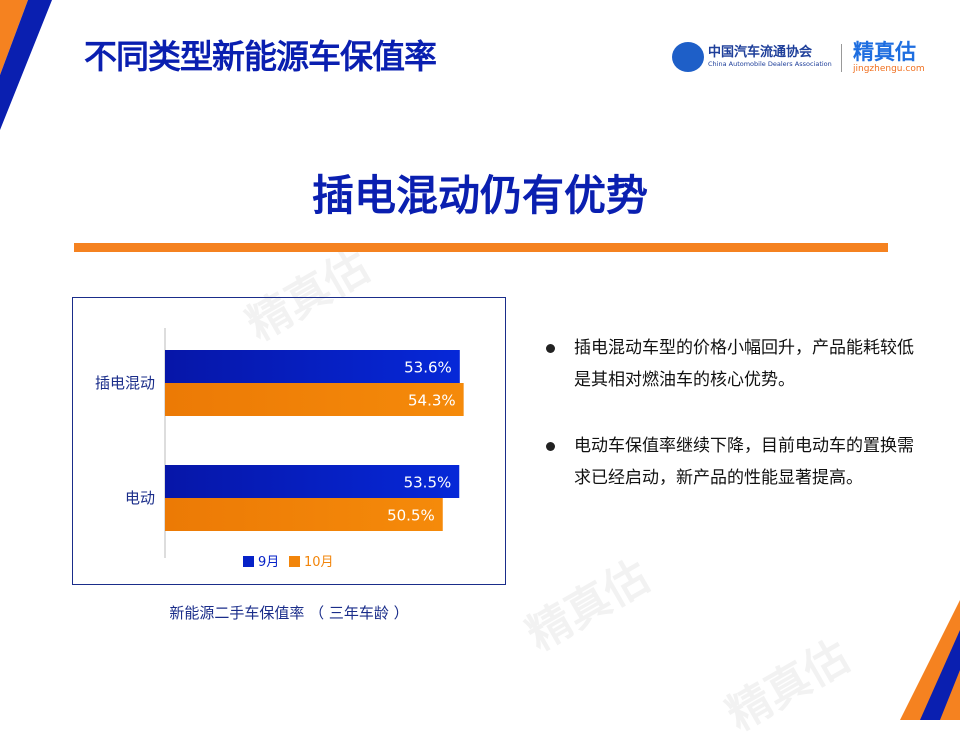 Image resolution: width=960 pixels, height=743 pixels. I want to click on page-title: 不同类型新能源车保值率, so click(260, 56).